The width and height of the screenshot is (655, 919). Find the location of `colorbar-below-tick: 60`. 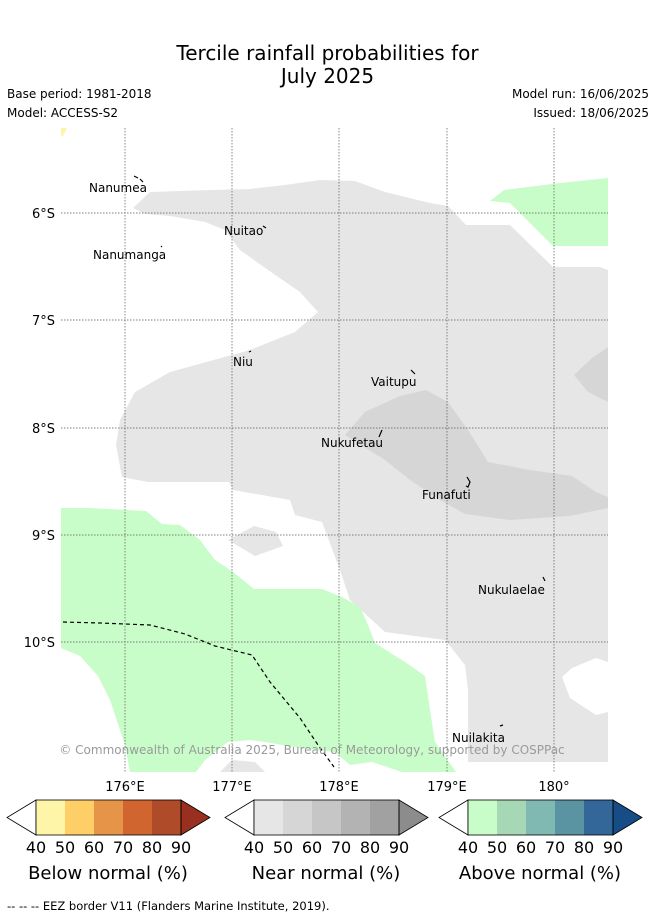

colorbar-below-tick: 60 is located at coordinates (94, 846).